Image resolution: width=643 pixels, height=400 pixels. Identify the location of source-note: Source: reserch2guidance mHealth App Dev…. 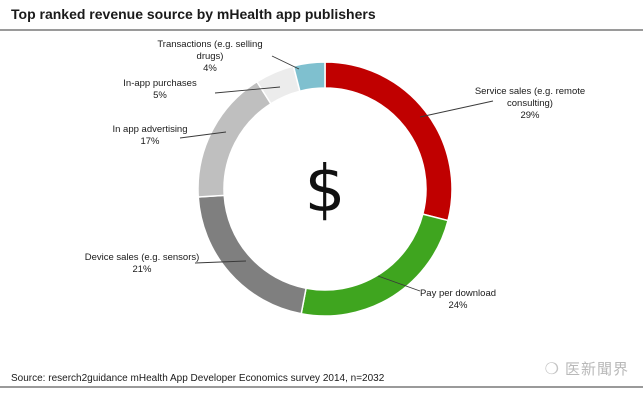
(198, 378).